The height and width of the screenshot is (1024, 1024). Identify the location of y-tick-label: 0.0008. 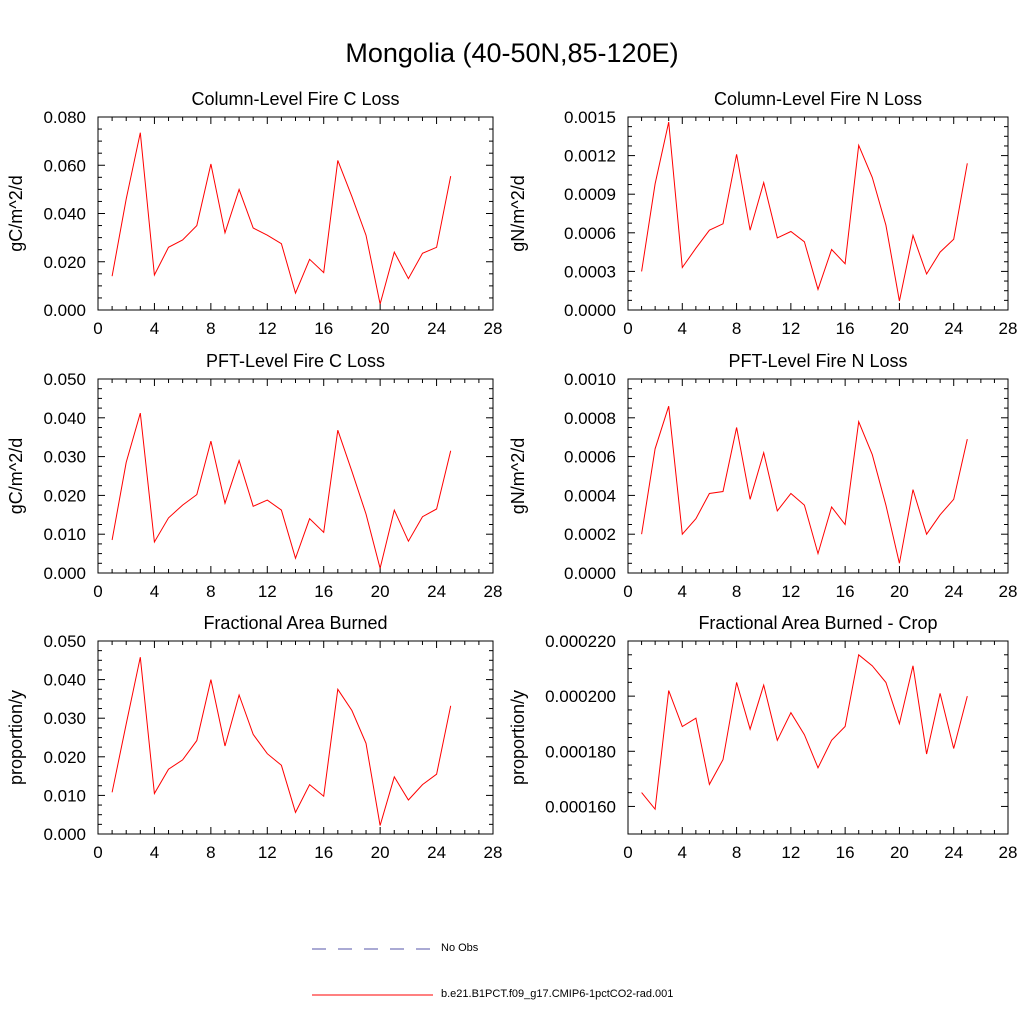
(590, 418).